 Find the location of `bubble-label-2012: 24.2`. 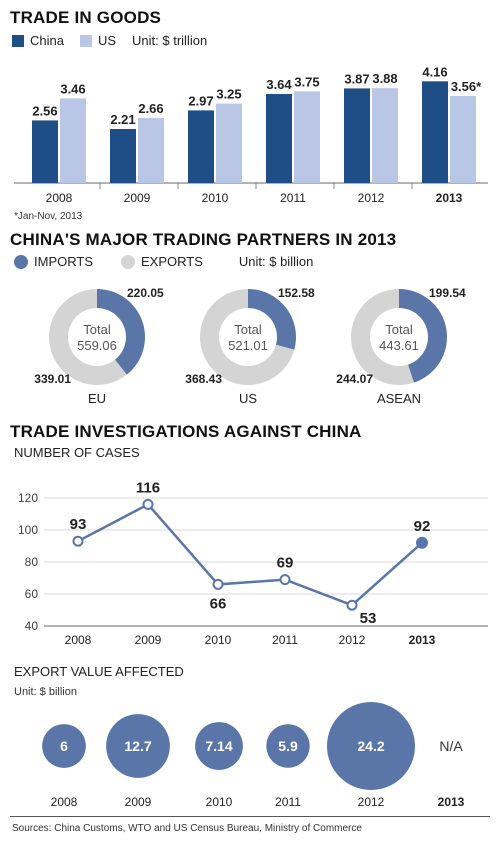

bubble-label-2012: 24.2 is located at coordinates (370, 746).